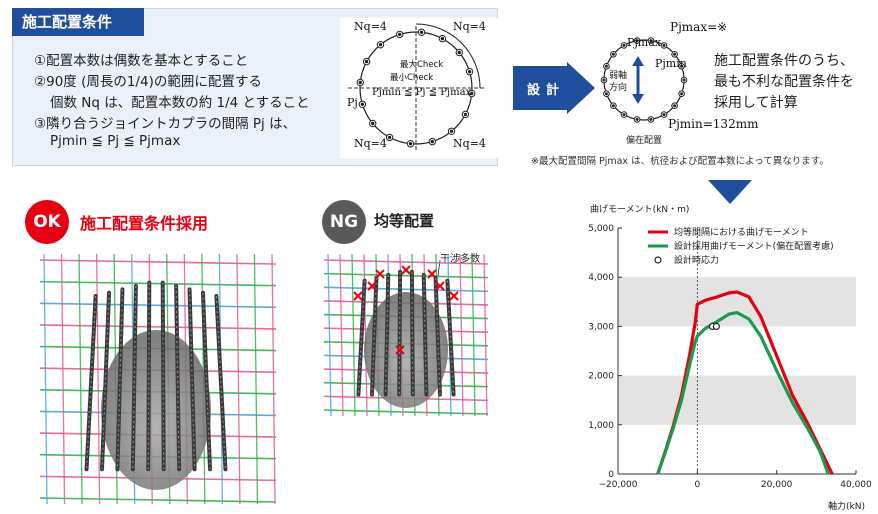  What do you see at coordinates (404, 221) in the screenshot?
I see `ng-title: 均等配置` at bounding box center [404, 221].